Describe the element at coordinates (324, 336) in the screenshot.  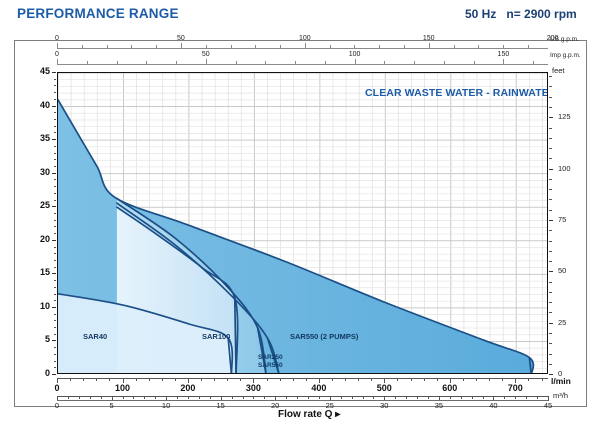
I see `curve-label-sar550-2pumps: SAR550 (2 PUMPS)` at that location.